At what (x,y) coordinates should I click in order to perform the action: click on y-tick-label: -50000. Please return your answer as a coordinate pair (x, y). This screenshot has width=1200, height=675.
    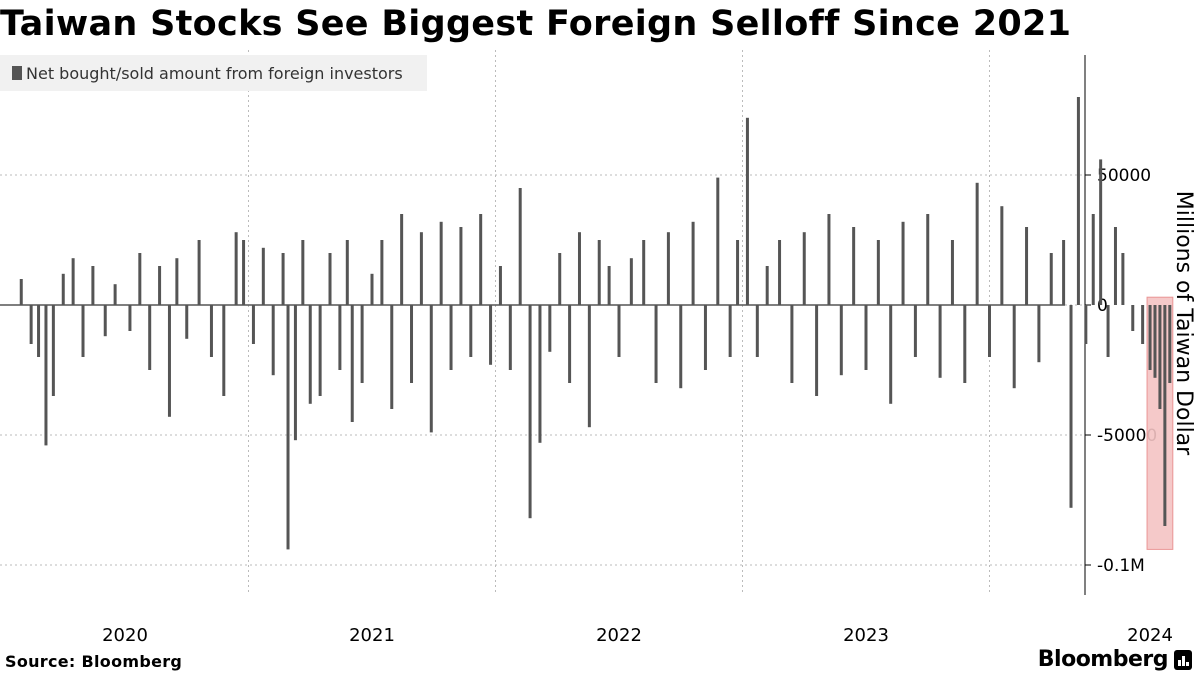
    Looking at the image, I should click on (1127, 436).